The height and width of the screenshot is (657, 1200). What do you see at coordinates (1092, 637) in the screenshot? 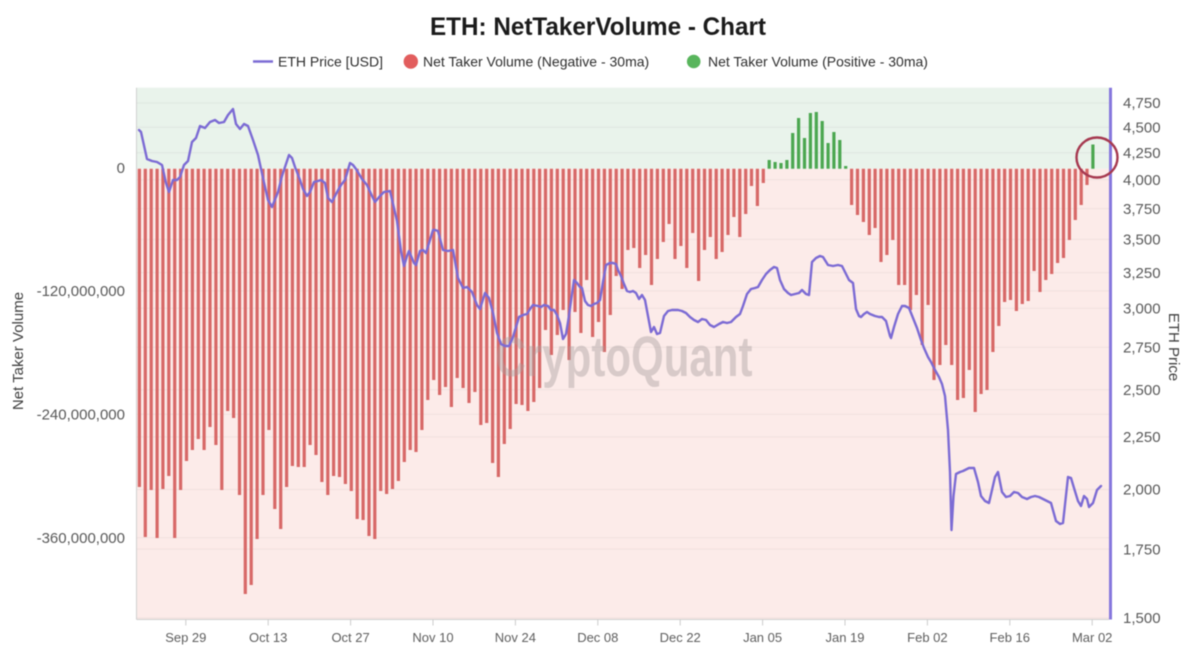
I see `svg-text: Mar 02` at bounding box center [1092, 637].